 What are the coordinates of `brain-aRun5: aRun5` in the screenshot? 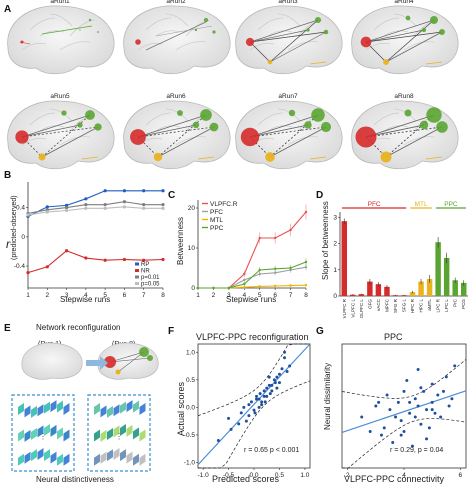 It's located at (61, 131).